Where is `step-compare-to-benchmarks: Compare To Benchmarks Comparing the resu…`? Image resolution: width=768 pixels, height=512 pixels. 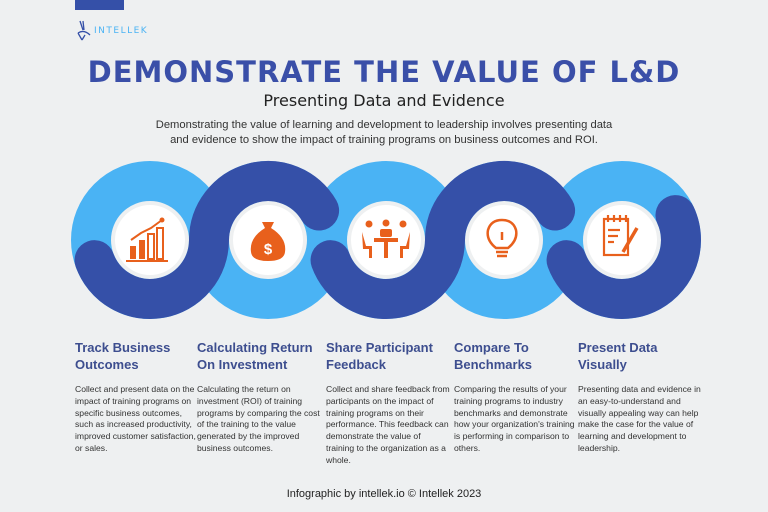 step-compare-to-benchmarks: Compare To Benchmarks Comparing the resu… is located at coordinates (516, 397).